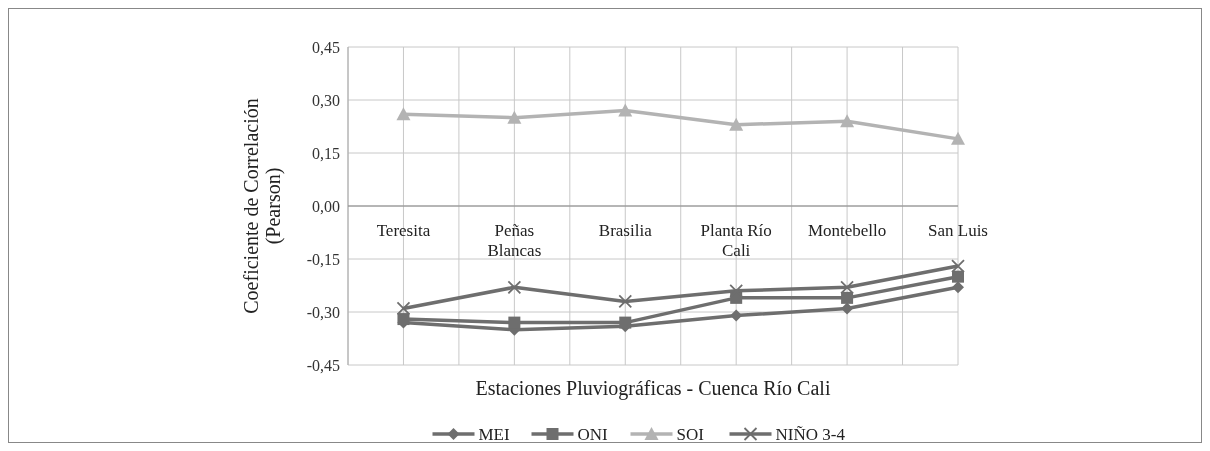 Image resolution: width=1210 pixels, height=451 pixels. I want to click on x-tick-label: San Luis, so click(958, 230).